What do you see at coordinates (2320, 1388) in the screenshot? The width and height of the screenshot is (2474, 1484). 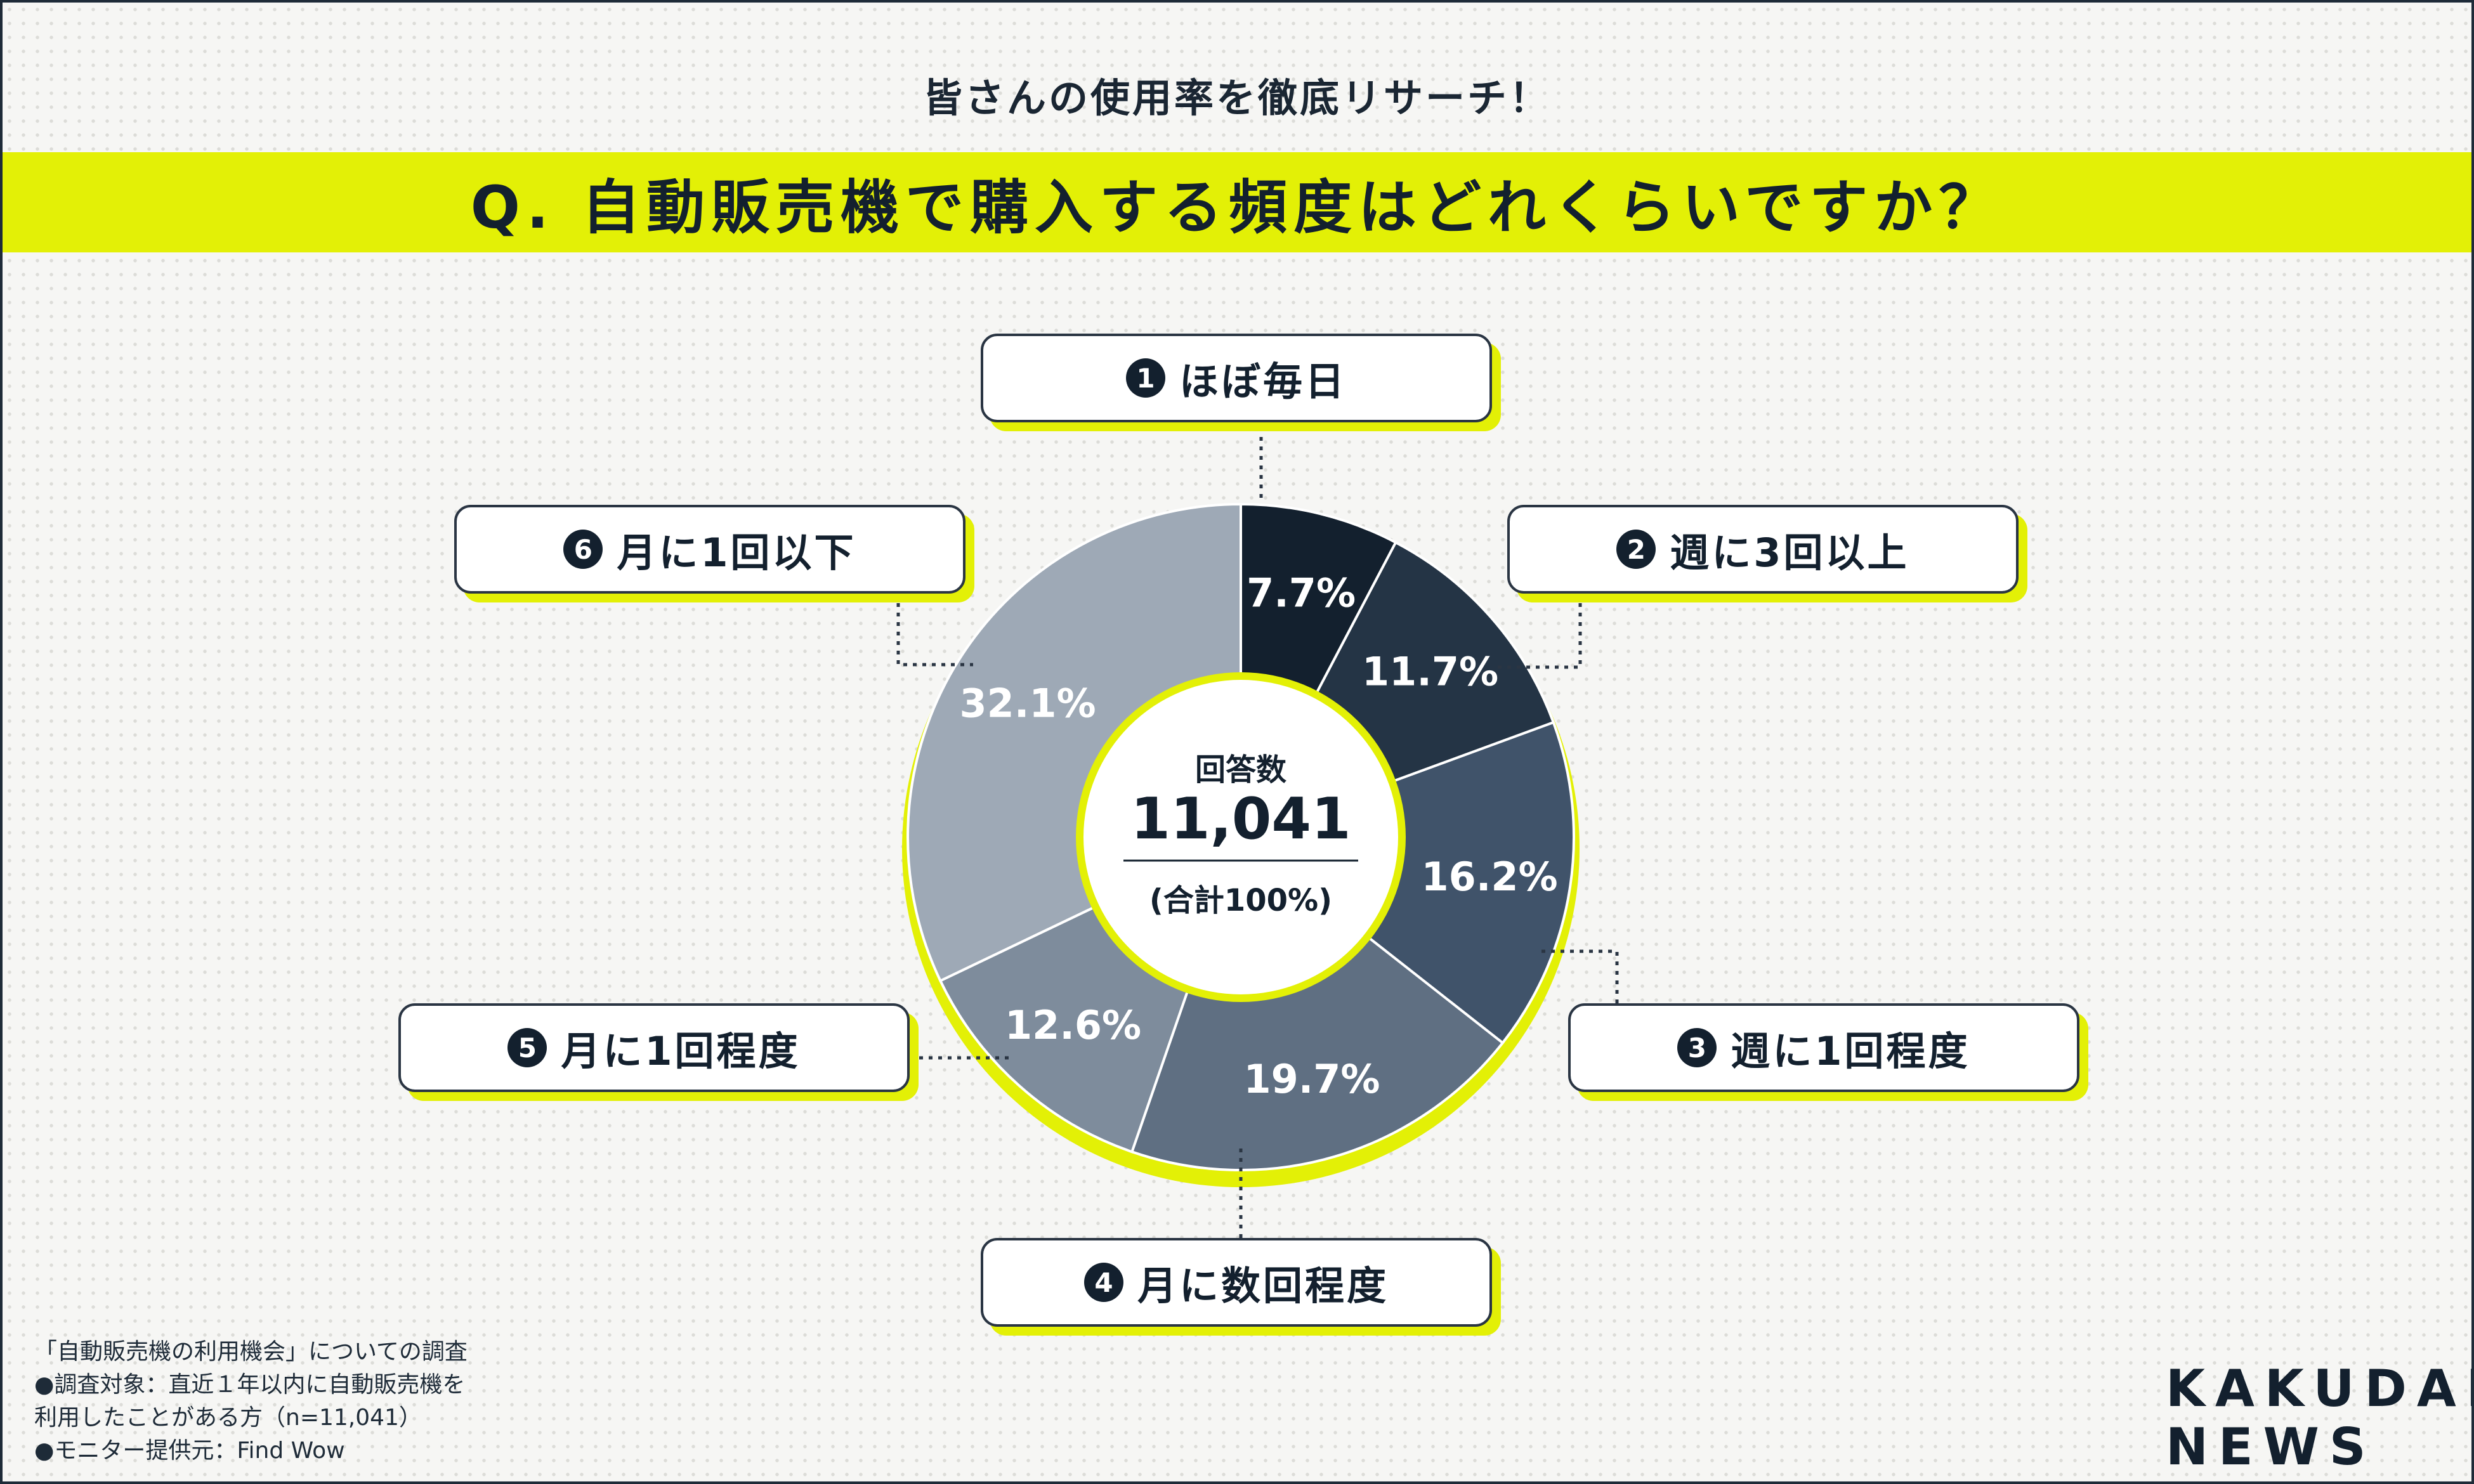 I see `logo-line: KAKUDAI` at bounding box center [2320, 1388].